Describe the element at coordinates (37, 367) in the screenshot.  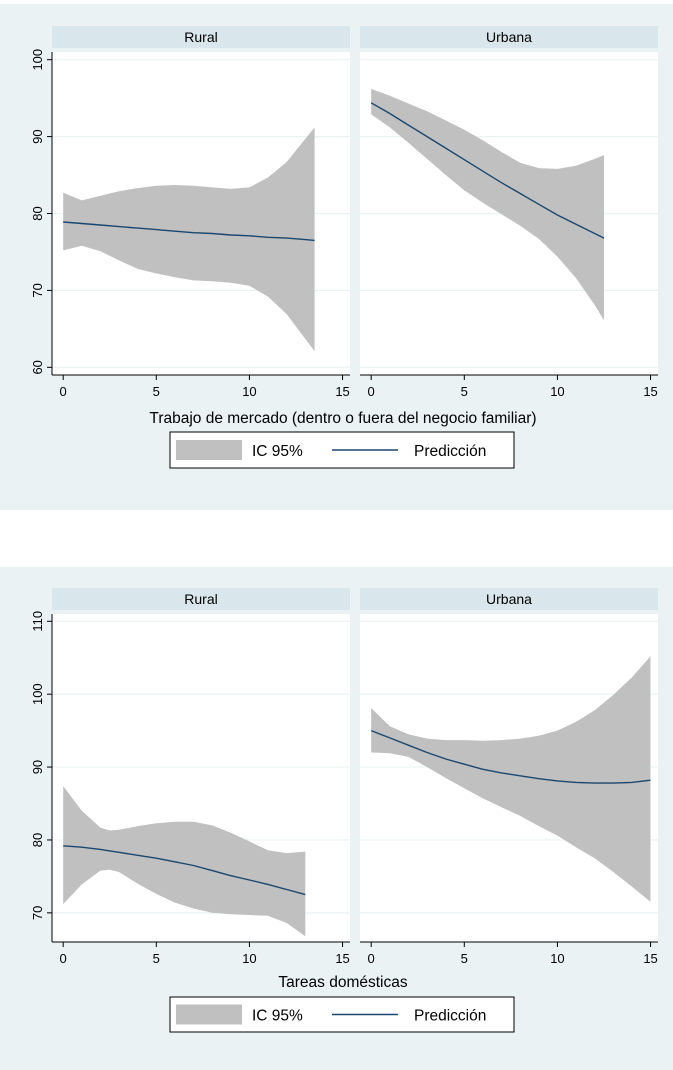
I see `y-tick-label: 60` at that location.